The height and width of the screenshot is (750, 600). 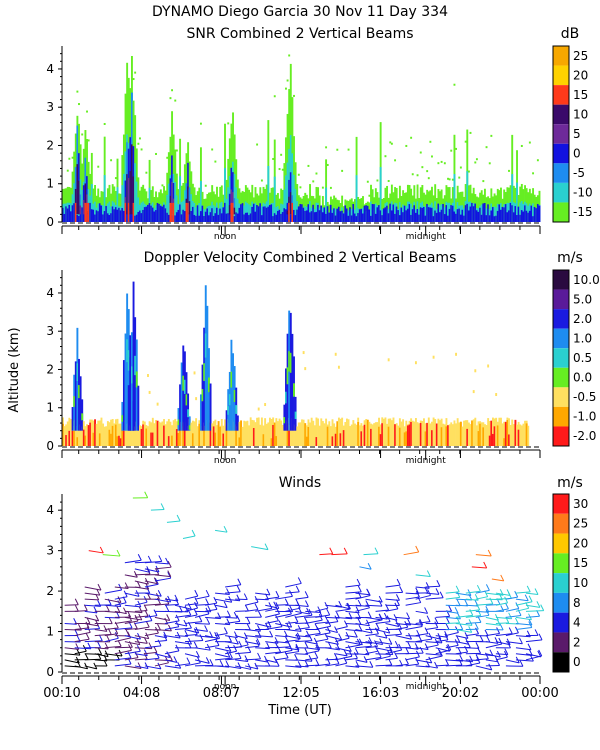 I want to click on colorbar-label: 8, so click(x=577, y=603).